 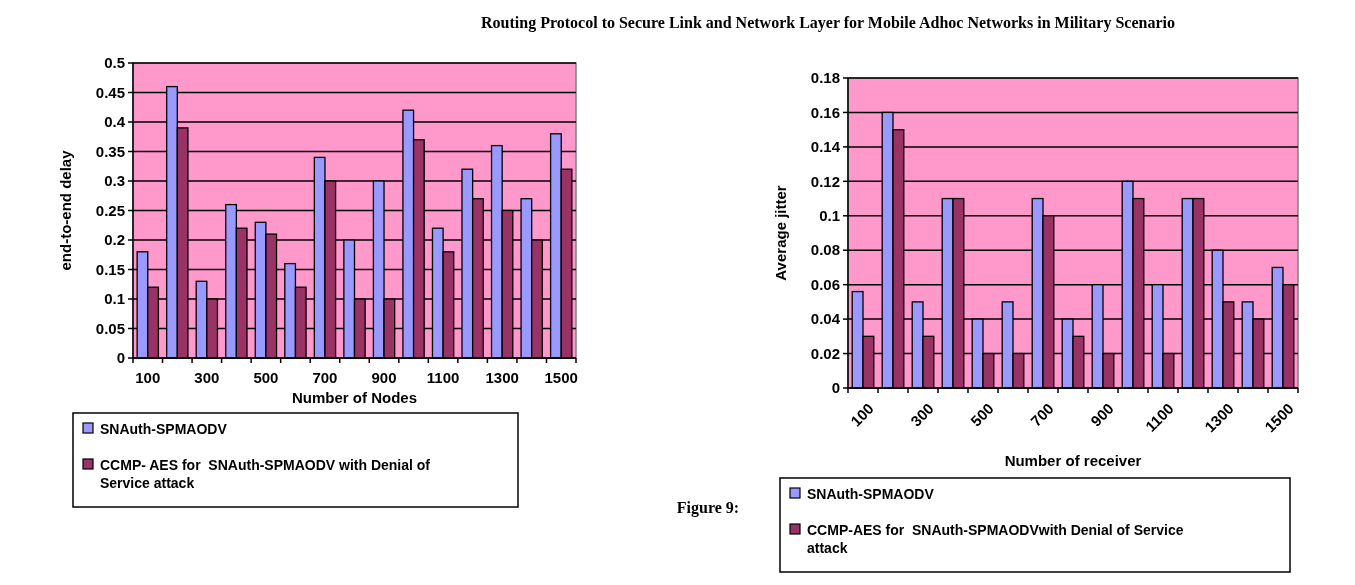 I want to click on y-tick-label: 0.15, so click(x=110, y=269).